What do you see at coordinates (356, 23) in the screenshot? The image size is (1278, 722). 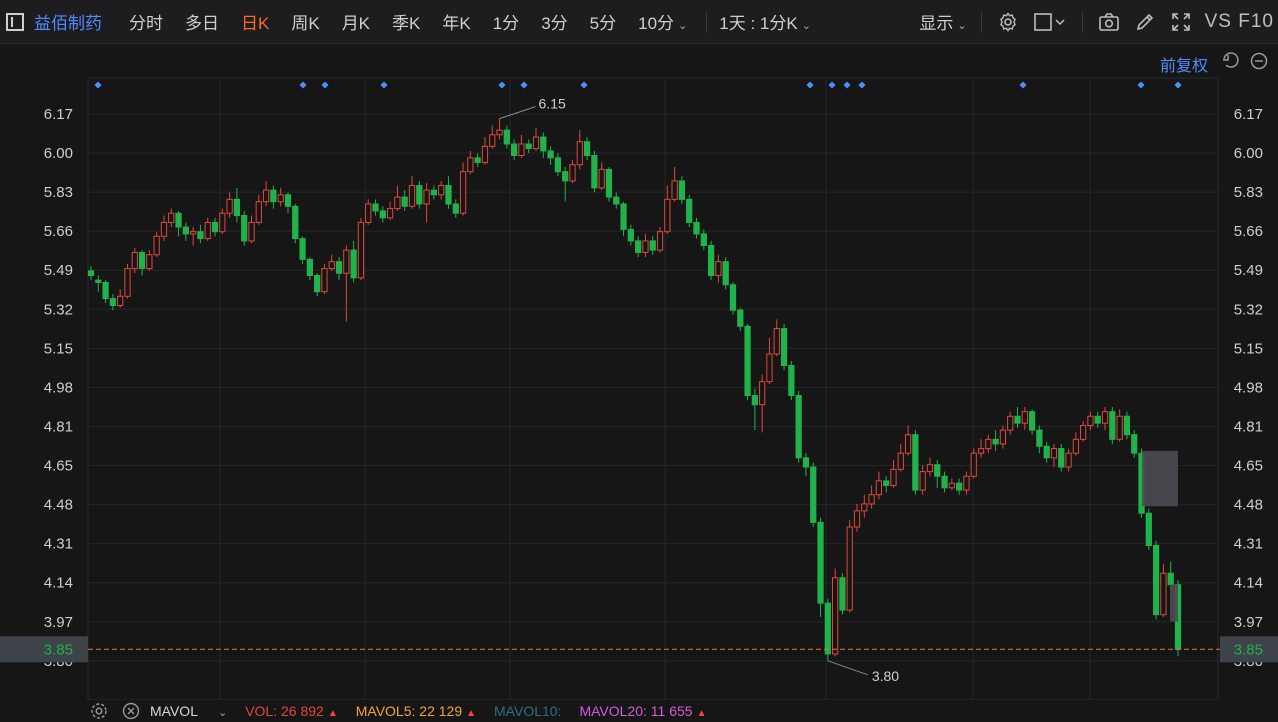 I see `tab-monthly-k: 月K` at bounding box center [356, 23].